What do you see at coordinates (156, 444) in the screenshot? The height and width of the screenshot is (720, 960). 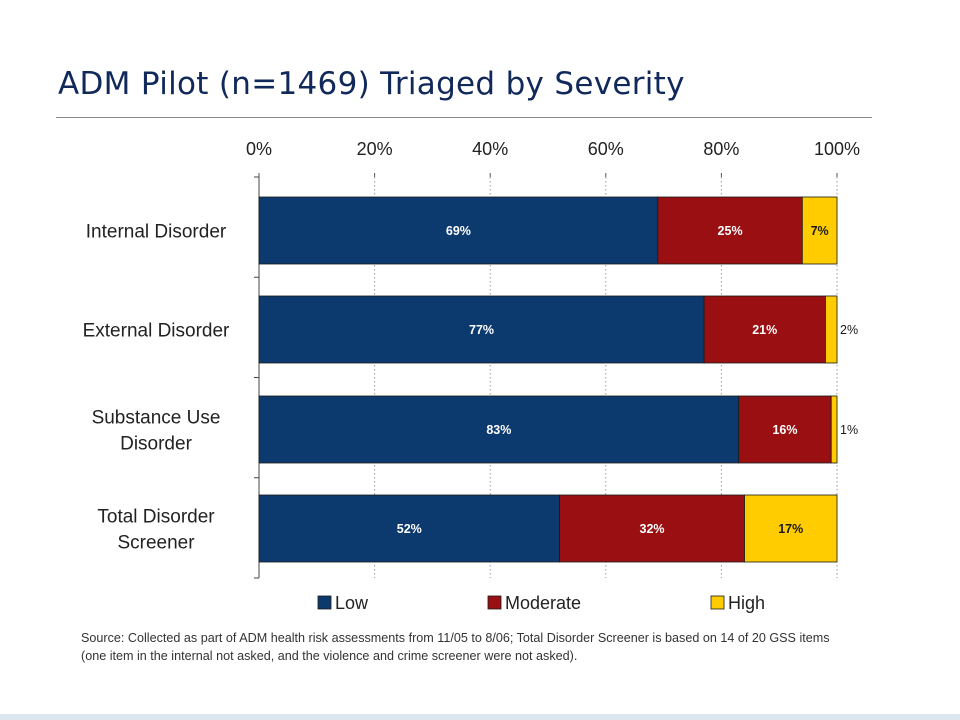 I see `category-label: Disorder` at bounding box center [156, 444].